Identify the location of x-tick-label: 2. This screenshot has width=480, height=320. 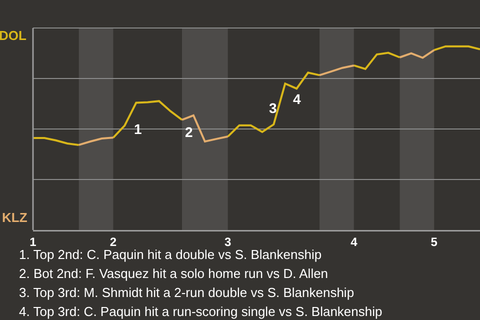
(113, 241).